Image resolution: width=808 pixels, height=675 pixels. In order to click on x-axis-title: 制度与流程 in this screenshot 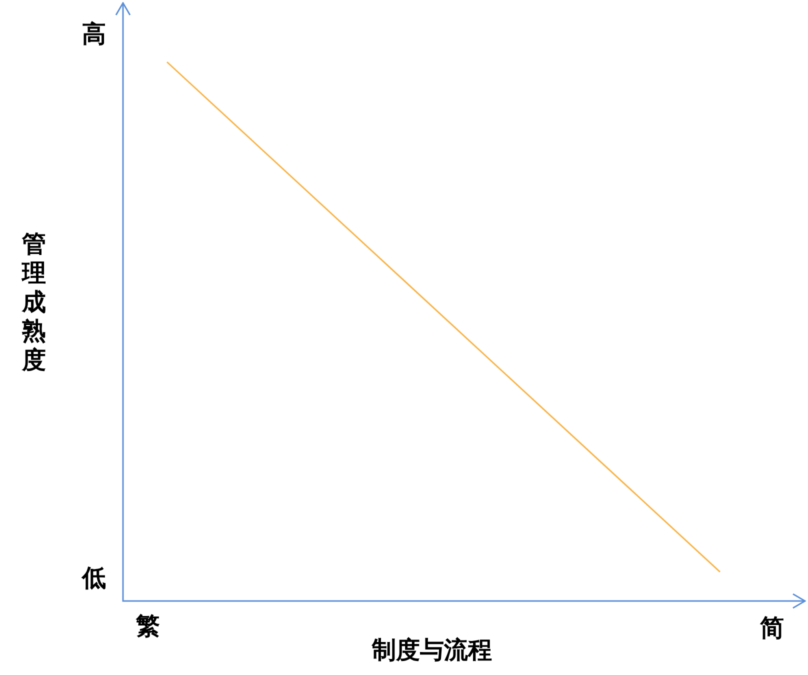, I will do `click(432, 650)`.